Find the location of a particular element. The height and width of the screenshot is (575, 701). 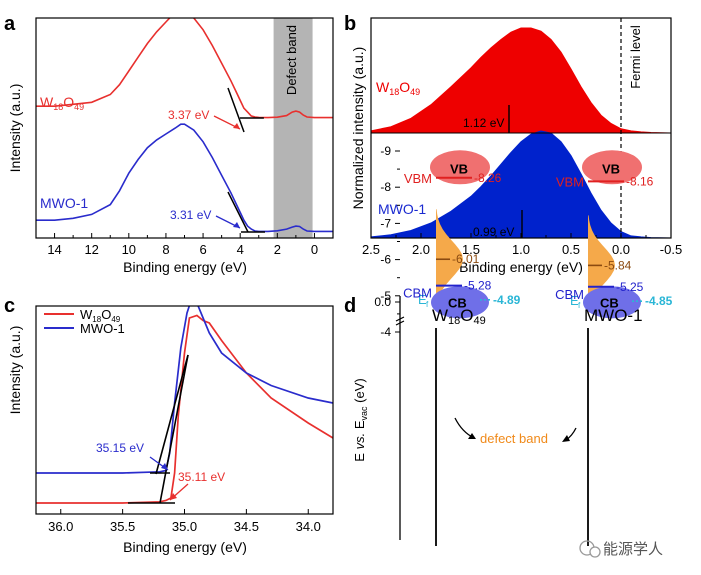

panel-c-legend: W18O49 MWO-1 is located at coordinates (84, 321).